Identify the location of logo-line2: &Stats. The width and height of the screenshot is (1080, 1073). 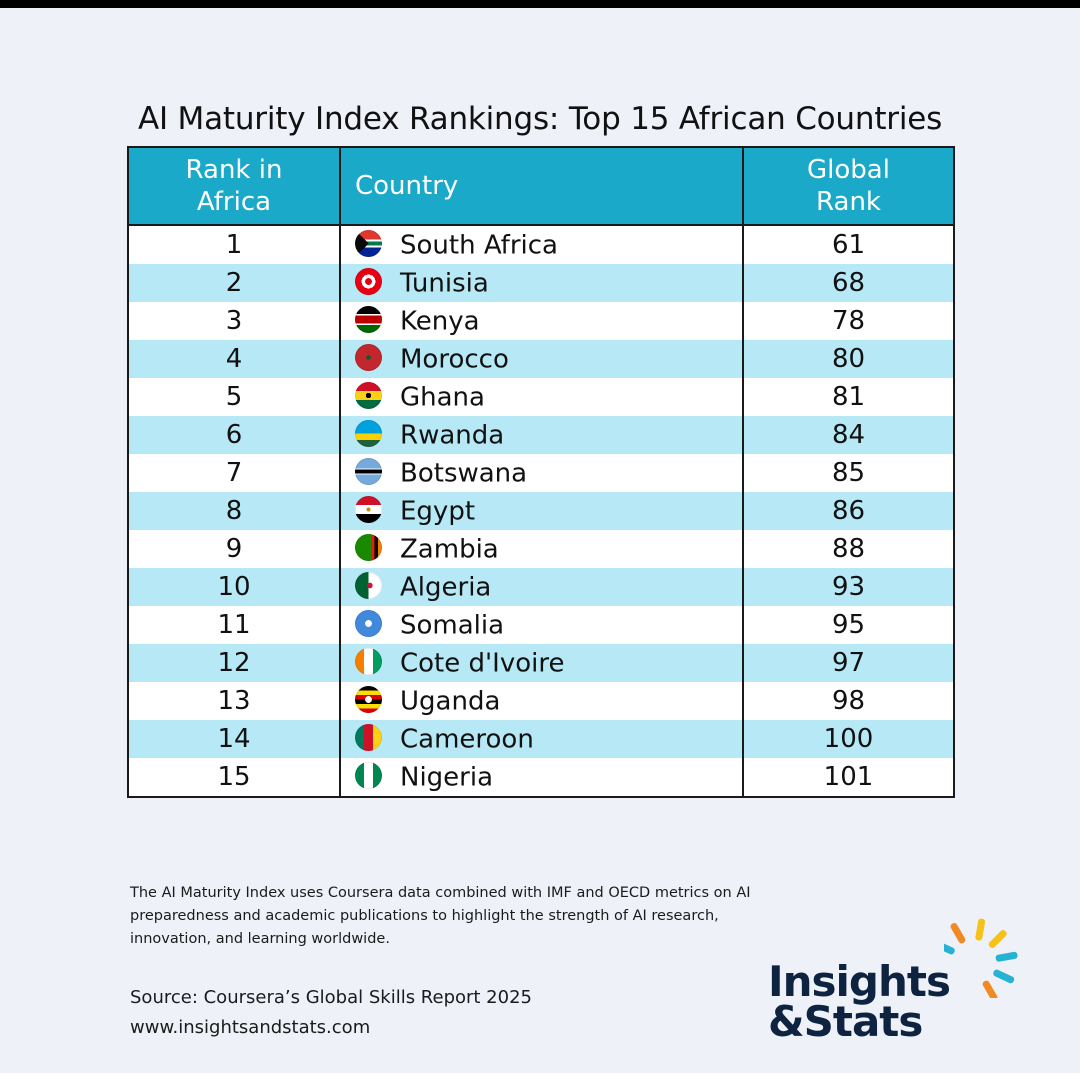
(845, 1021).